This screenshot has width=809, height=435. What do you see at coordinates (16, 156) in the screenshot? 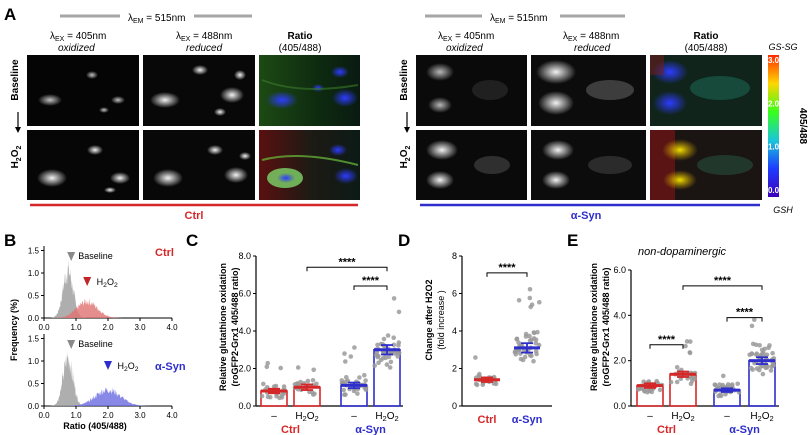
I see `row-h2o2-ctrl: H2O2` at bounding box center [16, 156].